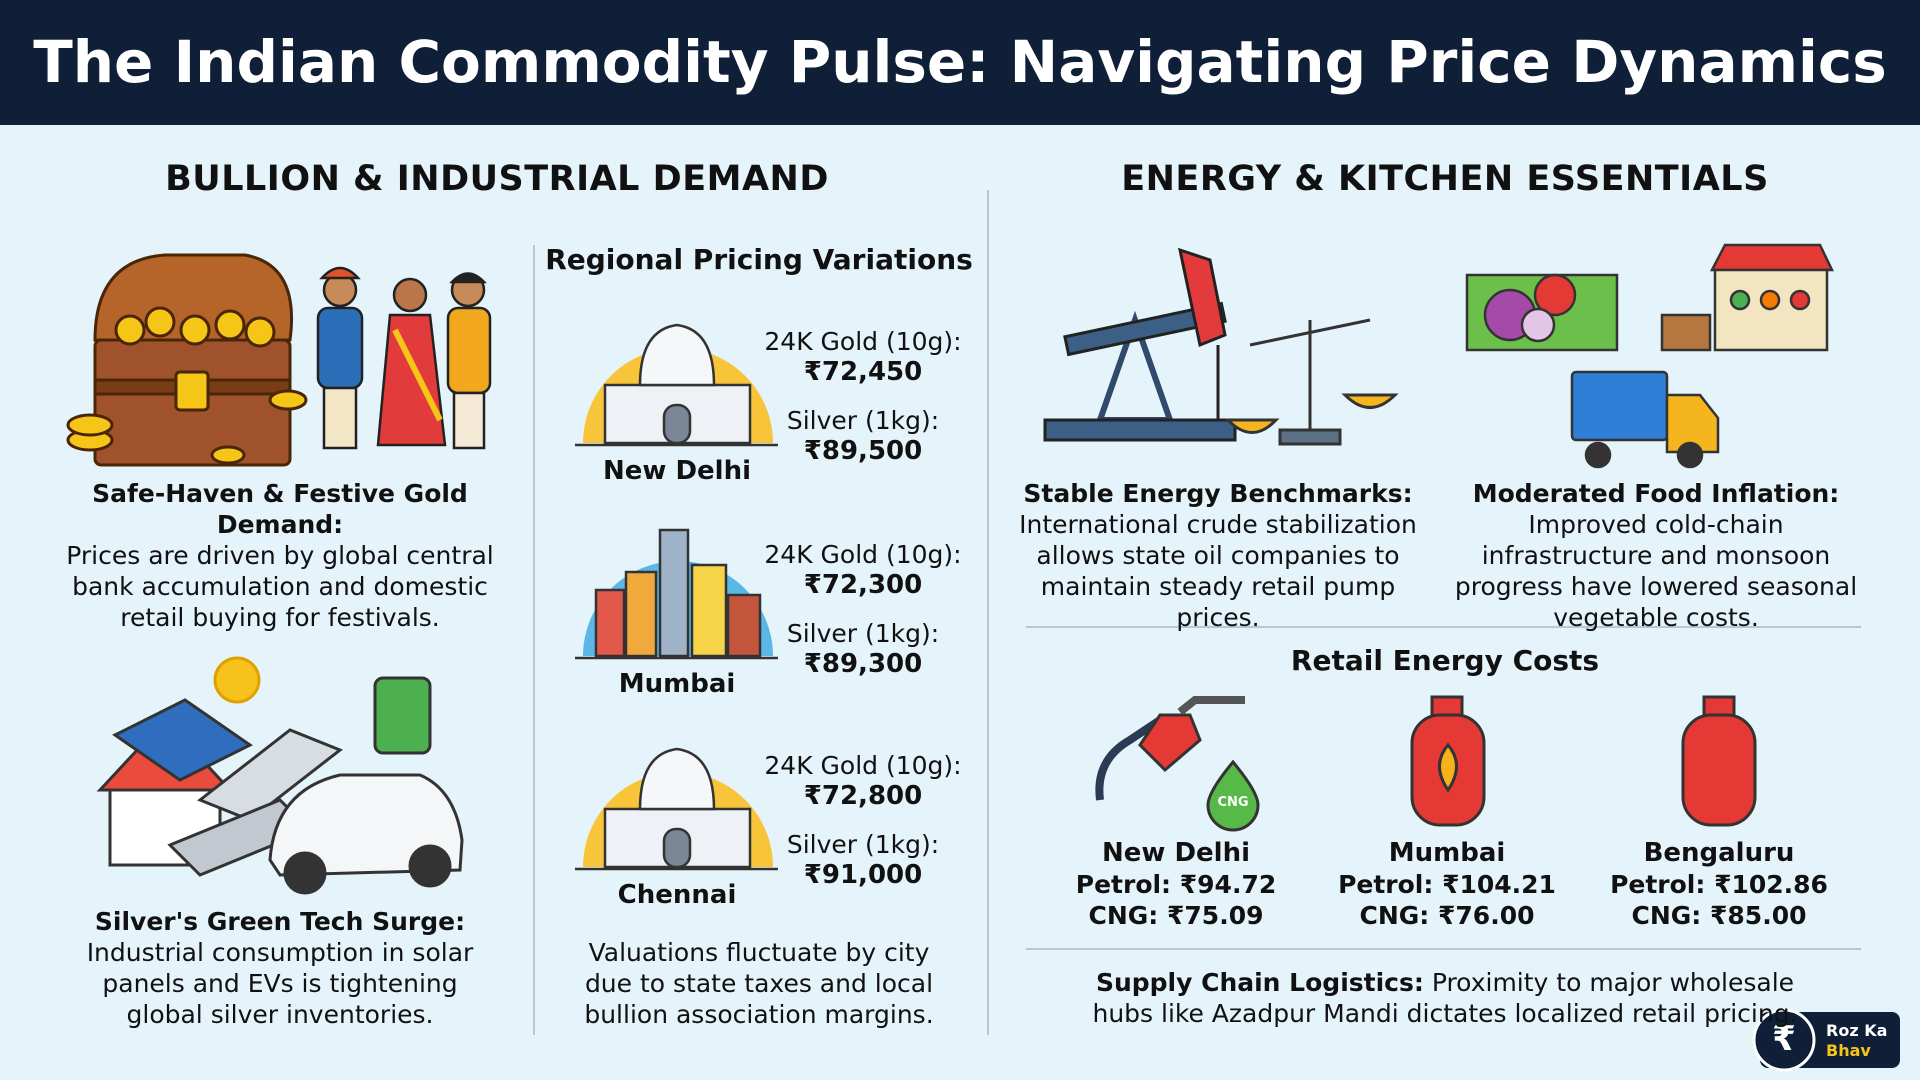 The image size is (1920, 1080). Describe the element at coordinates (1856, 1030) in the screenshot. I see `brand-text: Roz Ka` at that location.